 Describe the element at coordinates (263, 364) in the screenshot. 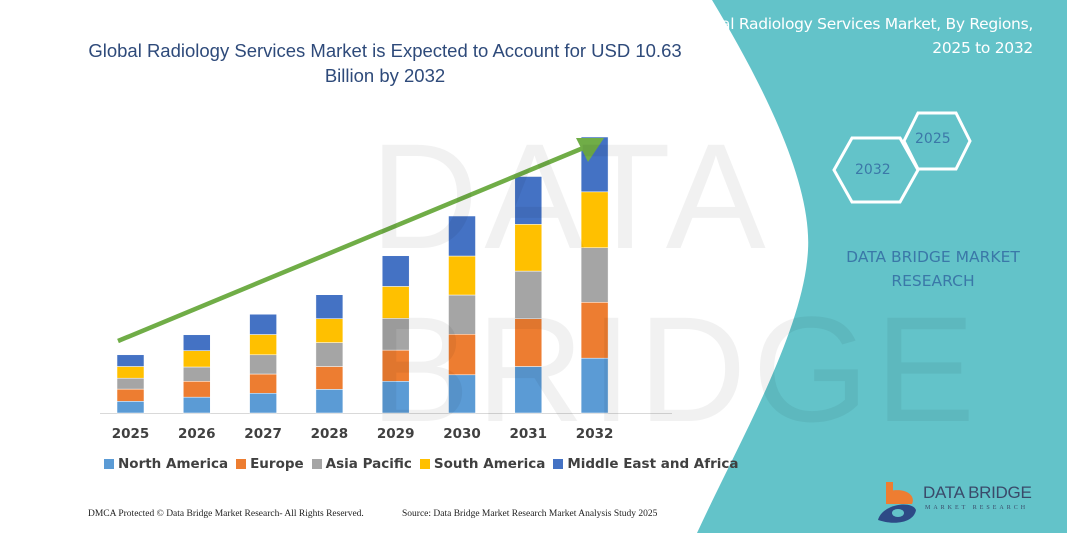

I see `bar-segment-asia-pacific-2027` at that location.